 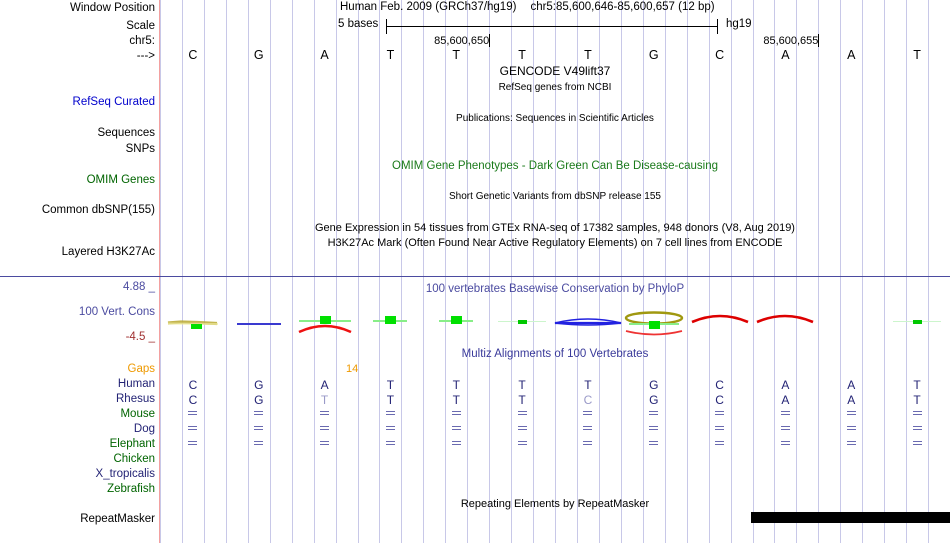 I want to click on conservation-smear-olive, so click(x=193, y=323).